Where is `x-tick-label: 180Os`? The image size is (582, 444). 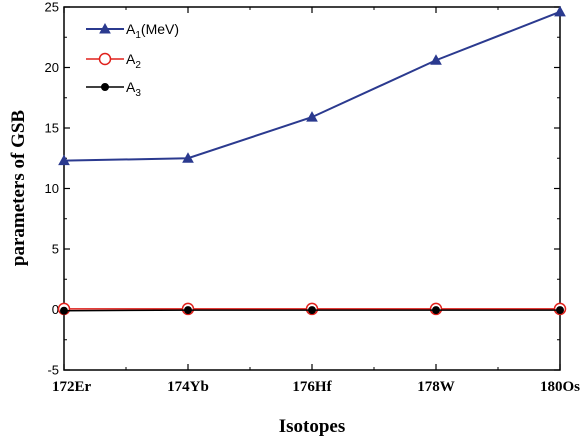
x-tick-label: 180Os is located at coordinates (560, 387).